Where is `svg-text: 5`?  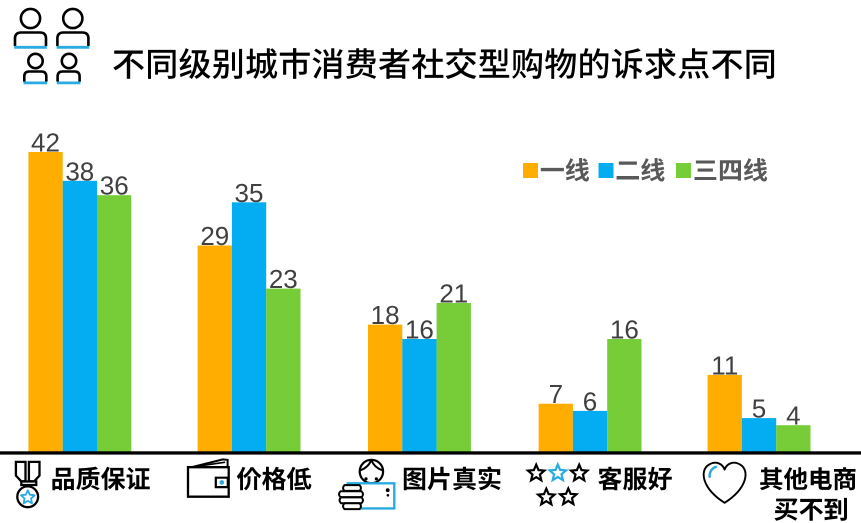 svg-text: 5 is located at coordinates (759, 409).